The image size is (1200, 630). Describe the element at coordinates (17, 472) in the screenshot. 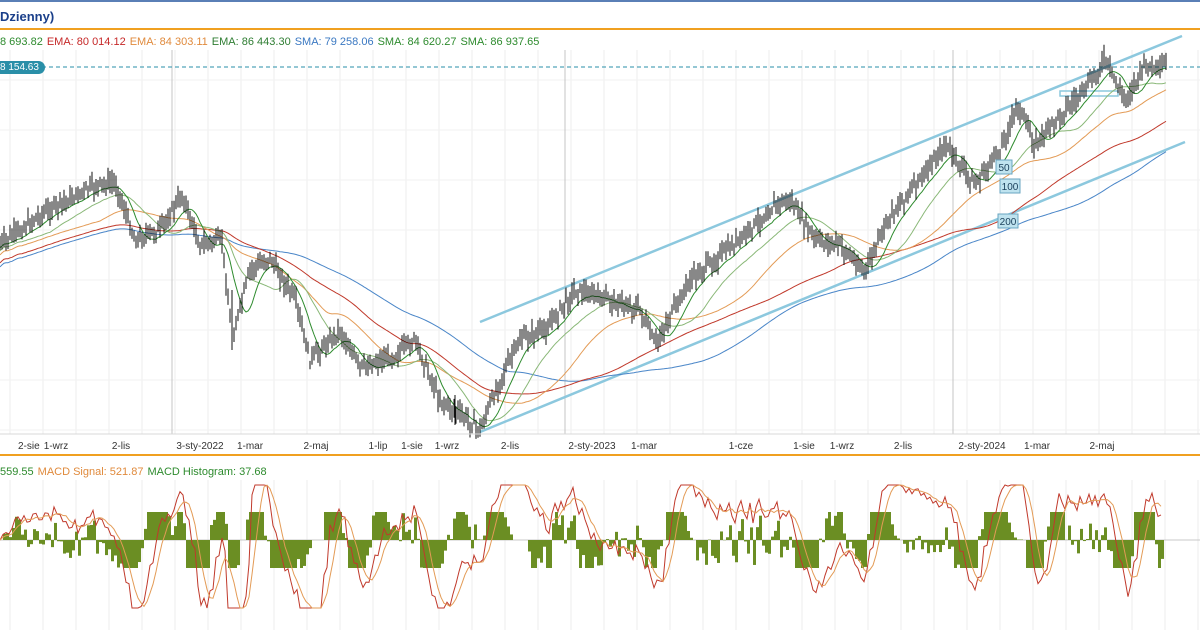

I see `macd-legend-item-0: 559.55` at that location.